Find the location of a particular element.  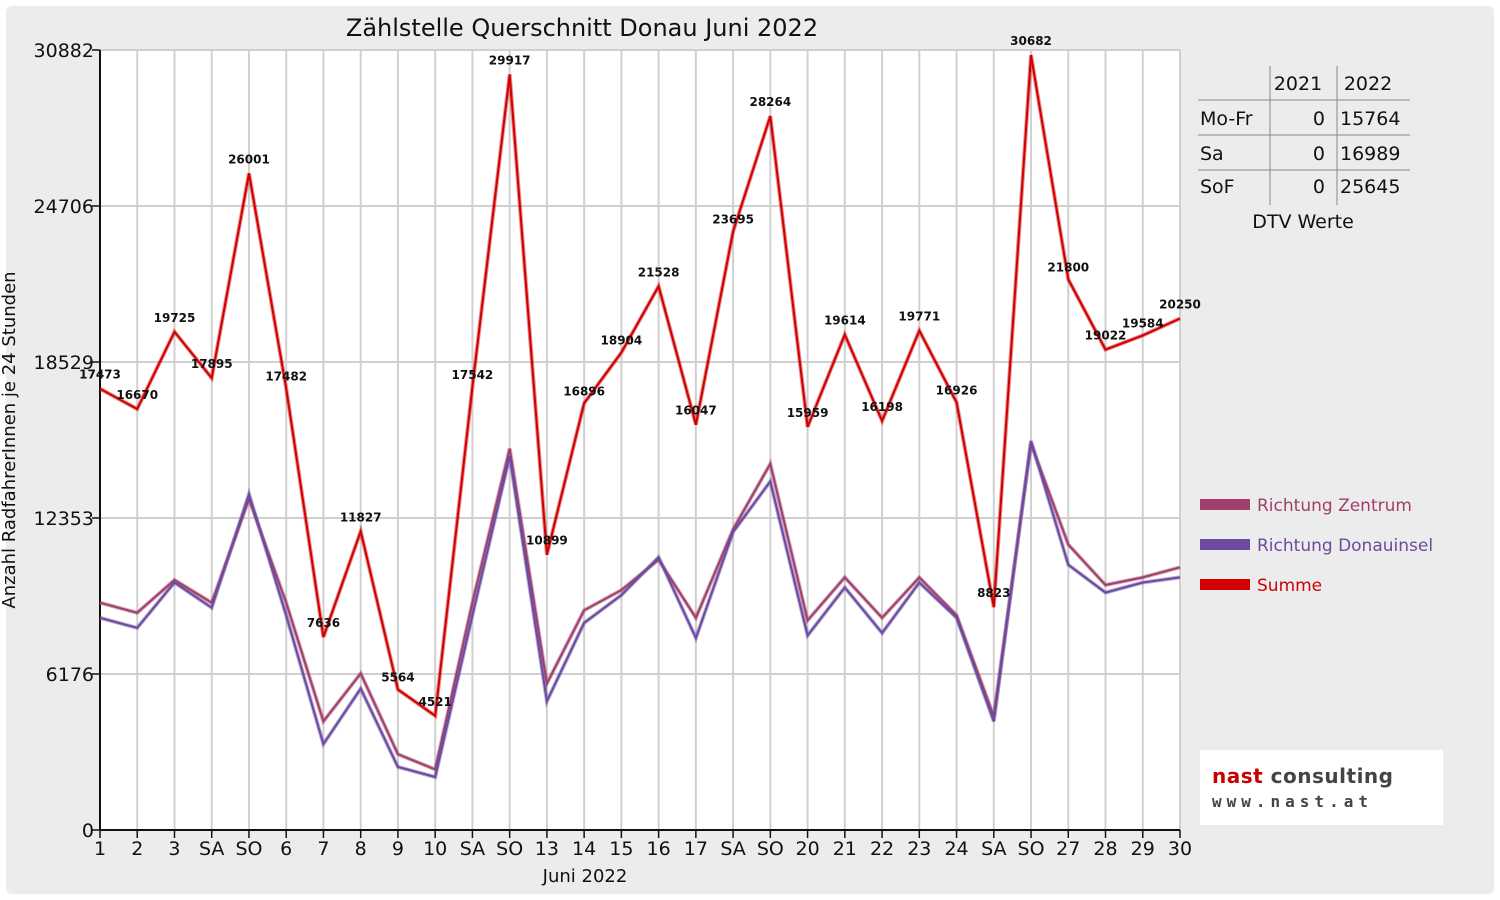

x-tick-label: 3 is located at coordinates (174, 849).